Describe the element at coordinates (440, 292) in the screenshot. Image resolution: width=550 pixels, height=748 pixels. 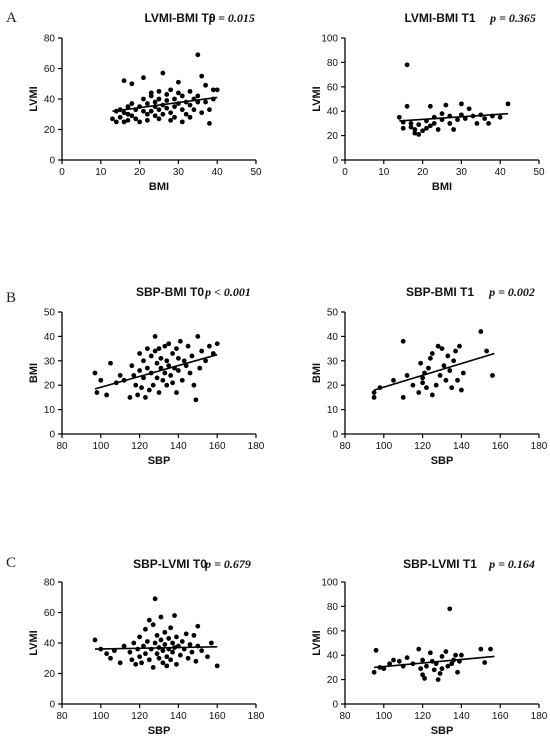
I see `chart-title: SBP-BMI T1` at that location.